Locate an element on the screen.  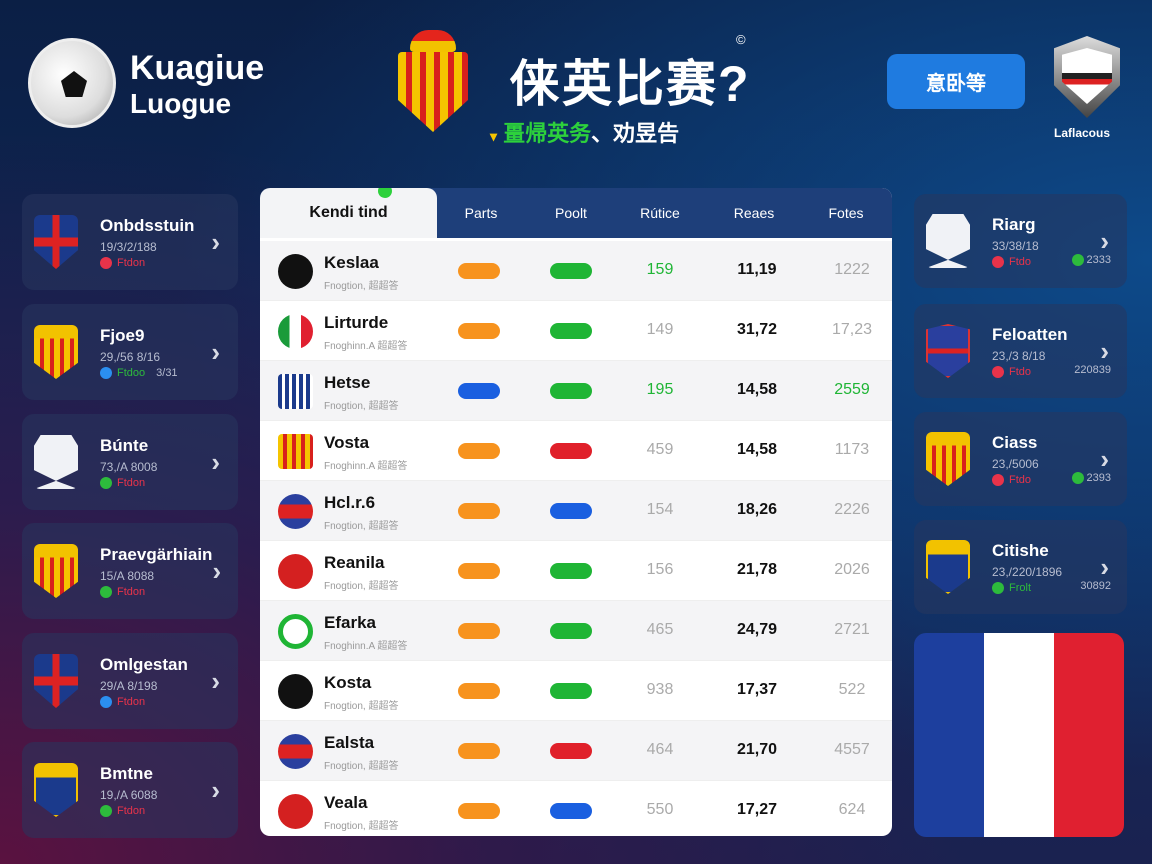
value-3: 4557 is located at coordinates (852, 749).